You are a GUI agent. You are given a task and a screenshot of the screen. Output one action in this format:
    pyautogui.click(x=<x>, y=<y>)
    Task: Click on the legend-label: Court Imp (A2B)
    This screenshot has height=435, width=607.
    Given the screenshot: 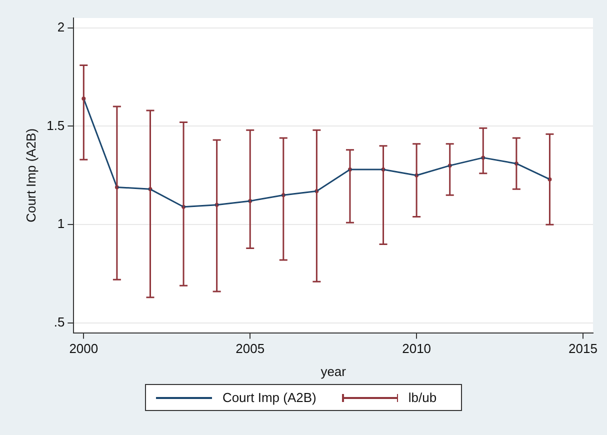 What is the action you would take?
    pyautogui.click(x=269, y=397)
    